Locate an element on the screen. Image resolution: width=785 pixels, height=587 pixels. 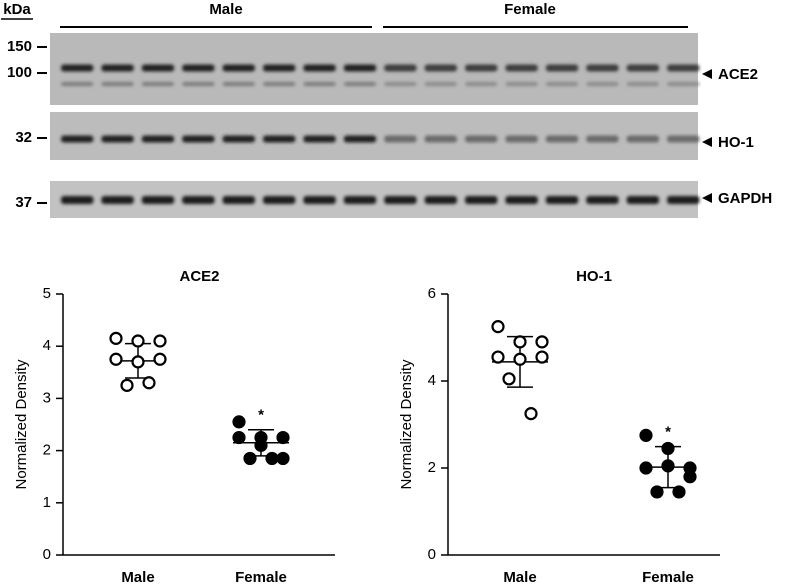
y-tick-label: 1 is located at coordinates (47, 502).